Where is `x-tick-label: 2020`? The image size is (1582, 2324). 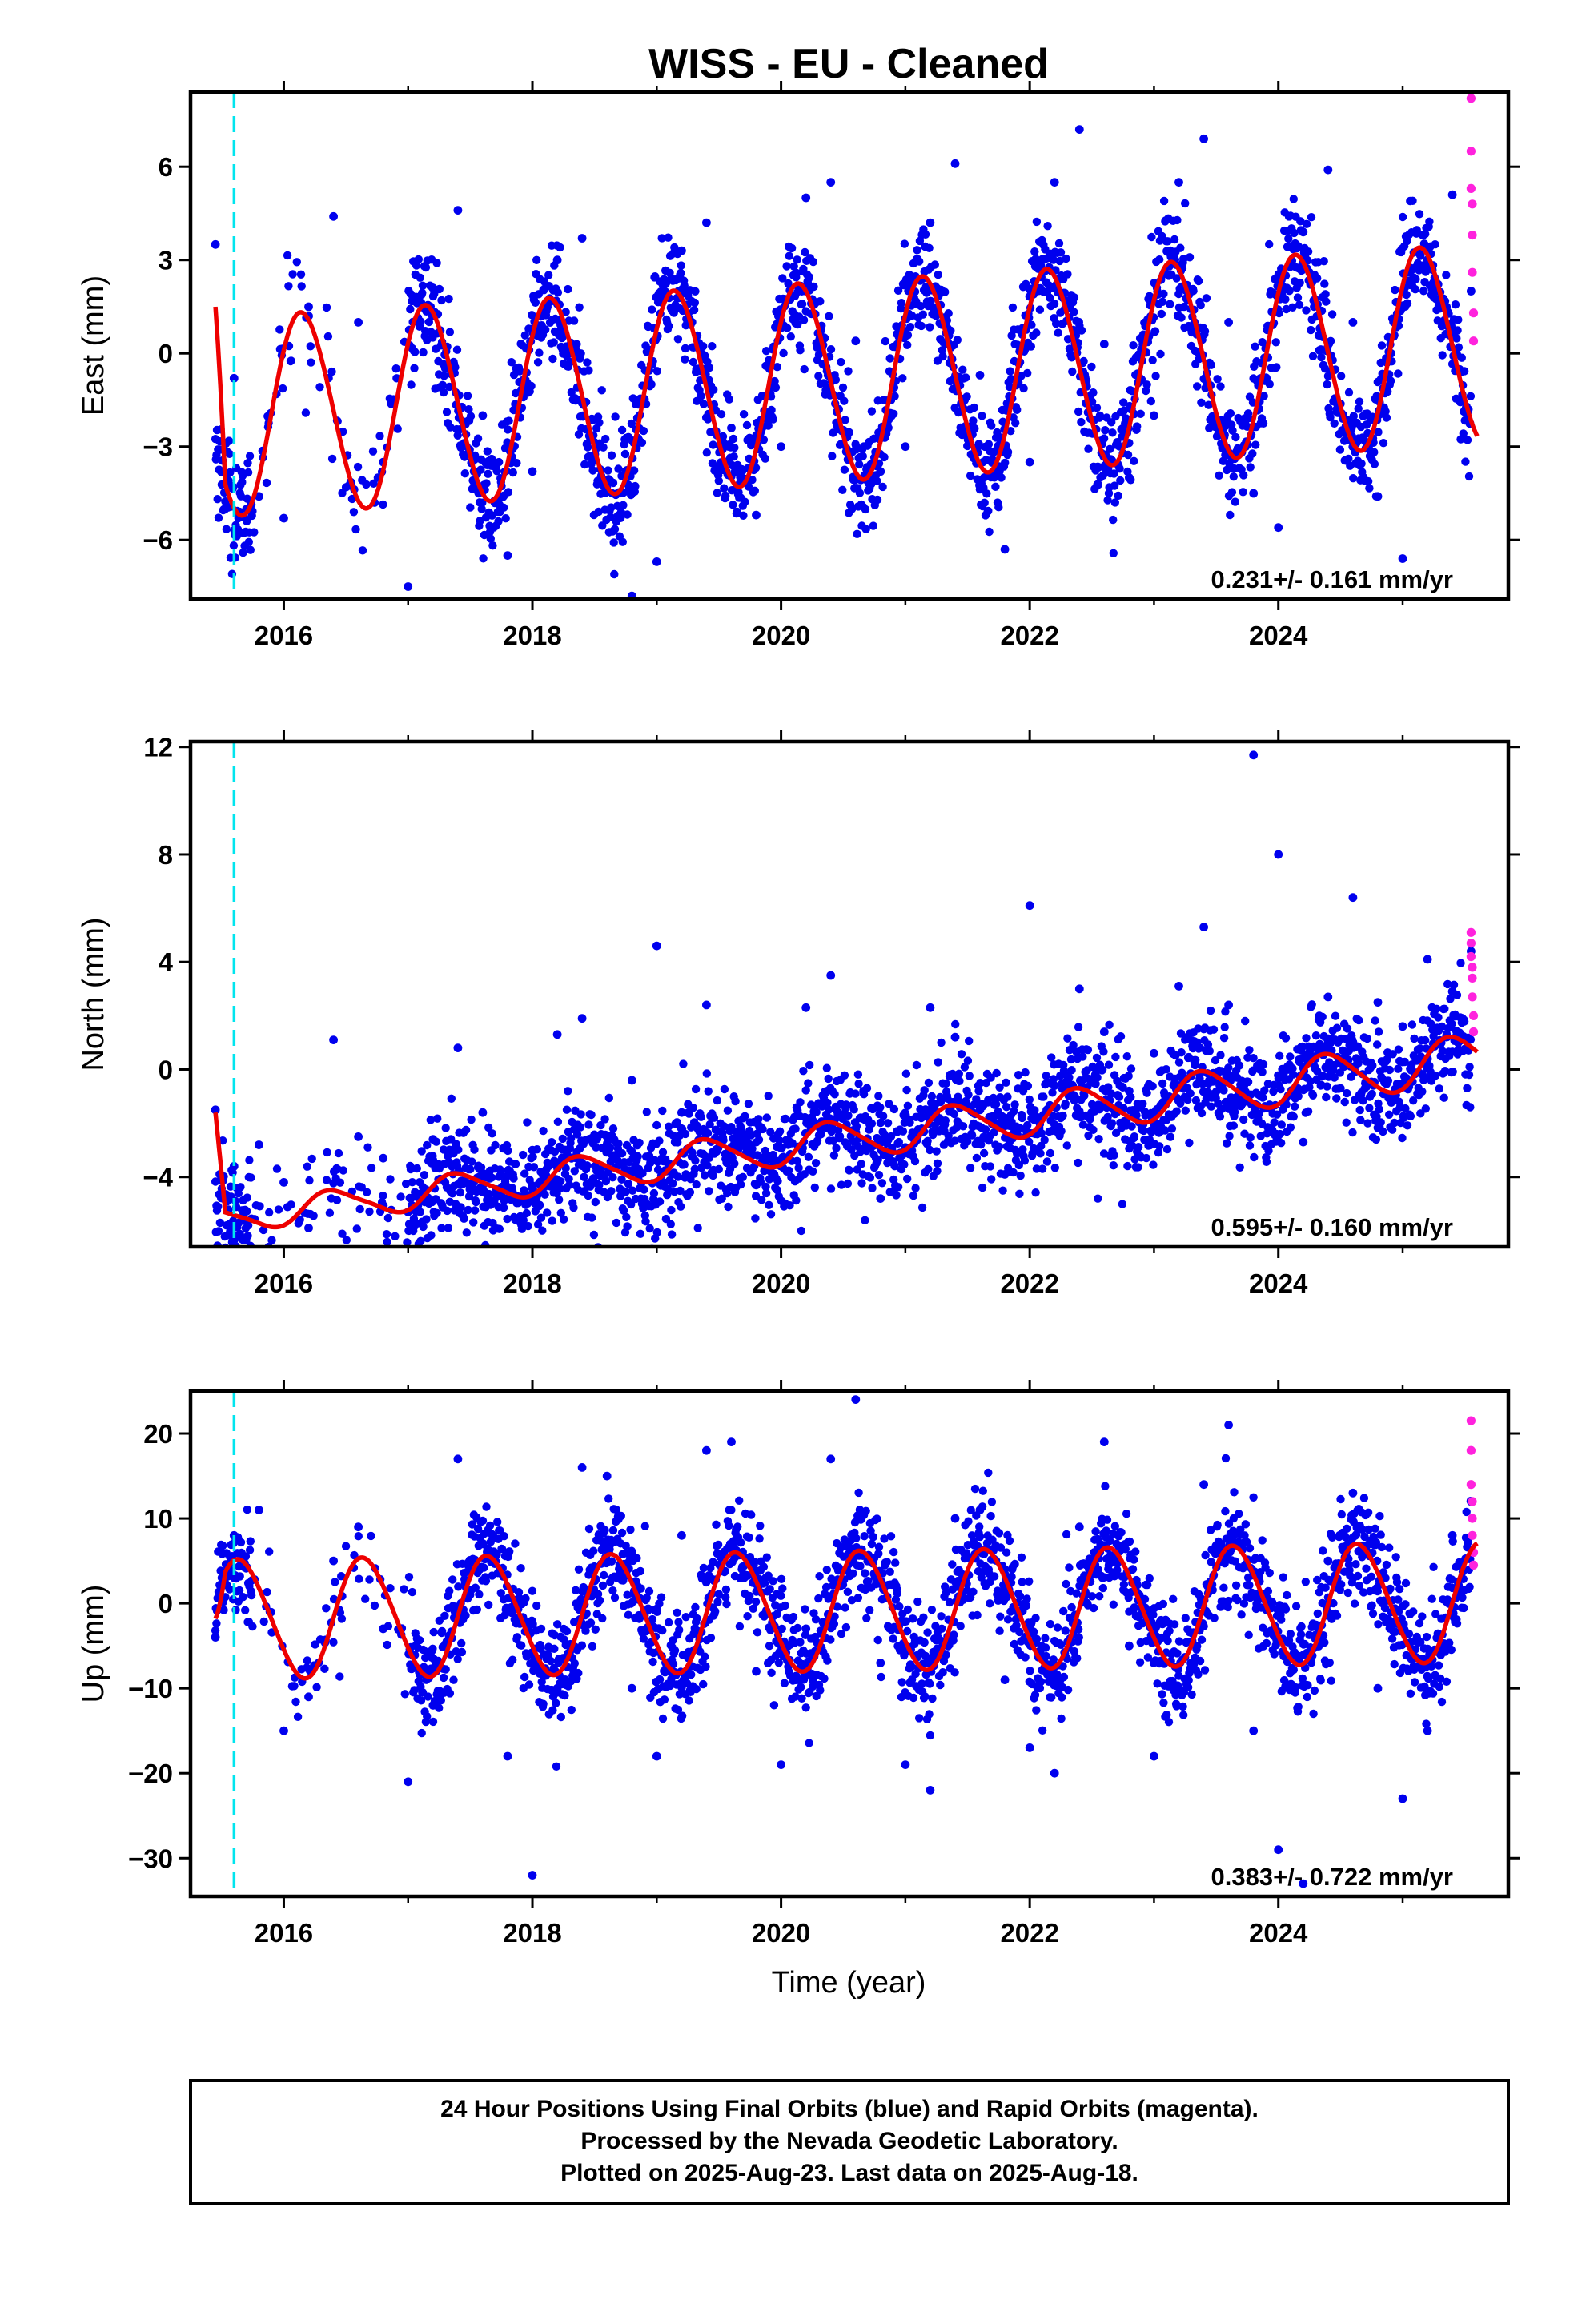 x-tick-label: 2020 is located at coordinates (781, 635).